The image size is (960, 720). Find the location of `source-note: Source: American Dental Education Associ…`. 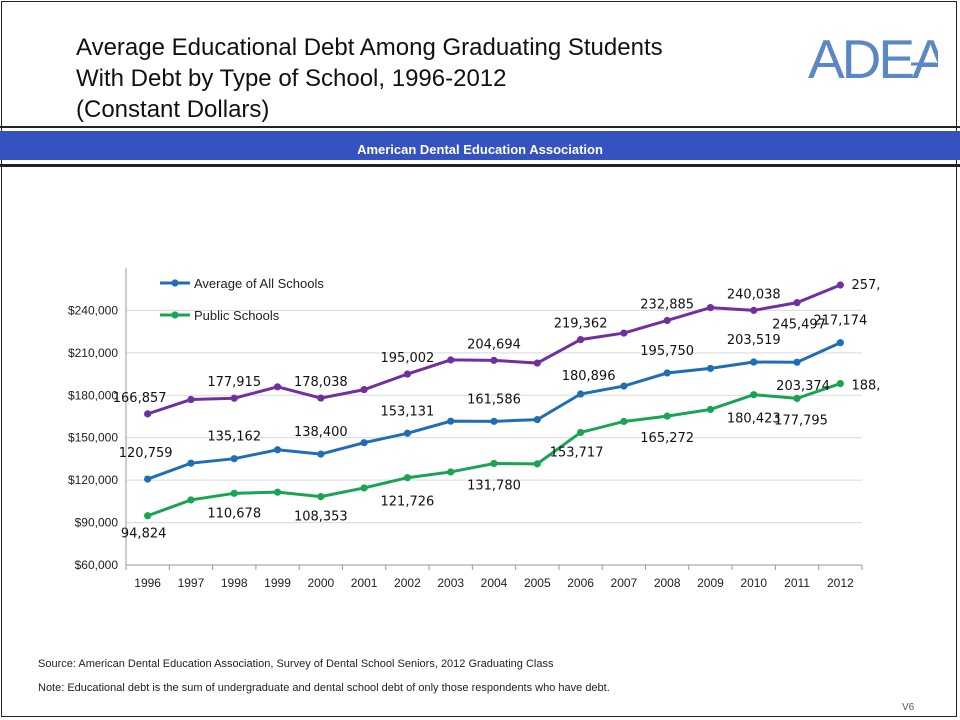

source-note: Source: American Dental Education Associ… is located at coordinates (296, 664).